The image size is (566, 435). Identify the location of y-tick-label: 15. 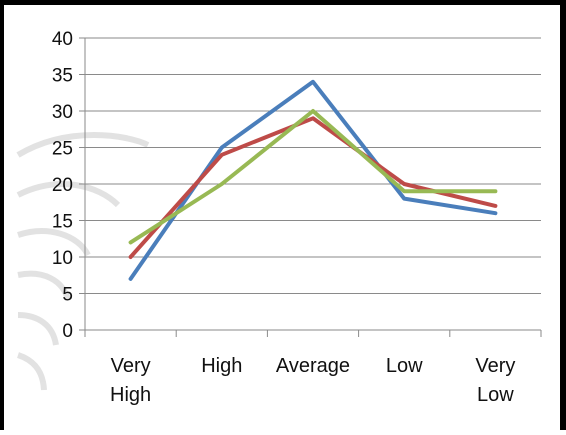
(62, 222).